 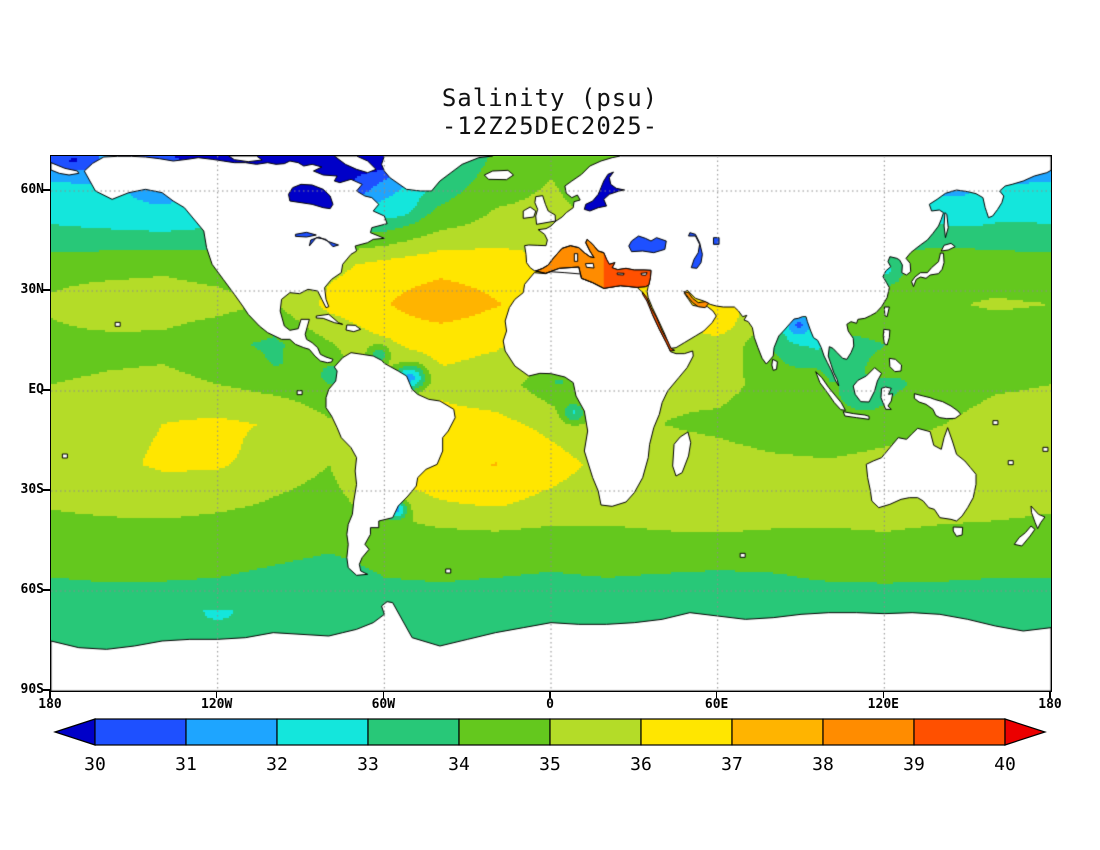 What do you see at coordinates (217, 704) in the screenshot?
I see `lon-tick-label: 120W` at bounding box center [217, 704].